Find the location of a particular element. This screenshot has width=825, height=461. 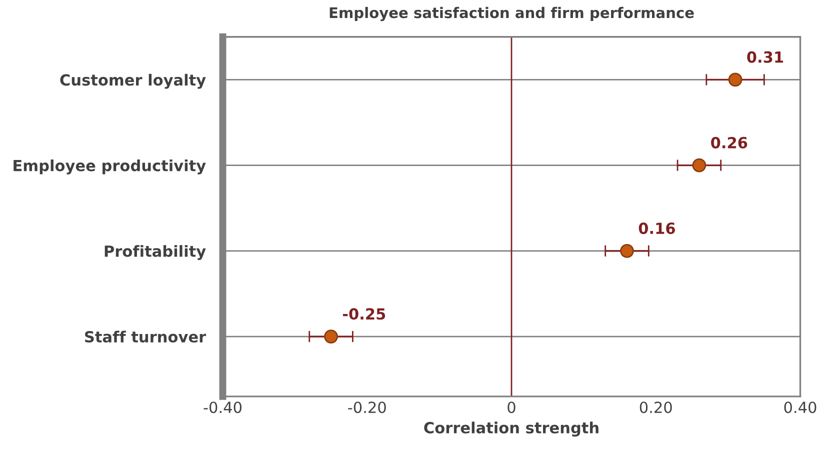

x-tick-label: 0 is located at coordinates (512, 408).